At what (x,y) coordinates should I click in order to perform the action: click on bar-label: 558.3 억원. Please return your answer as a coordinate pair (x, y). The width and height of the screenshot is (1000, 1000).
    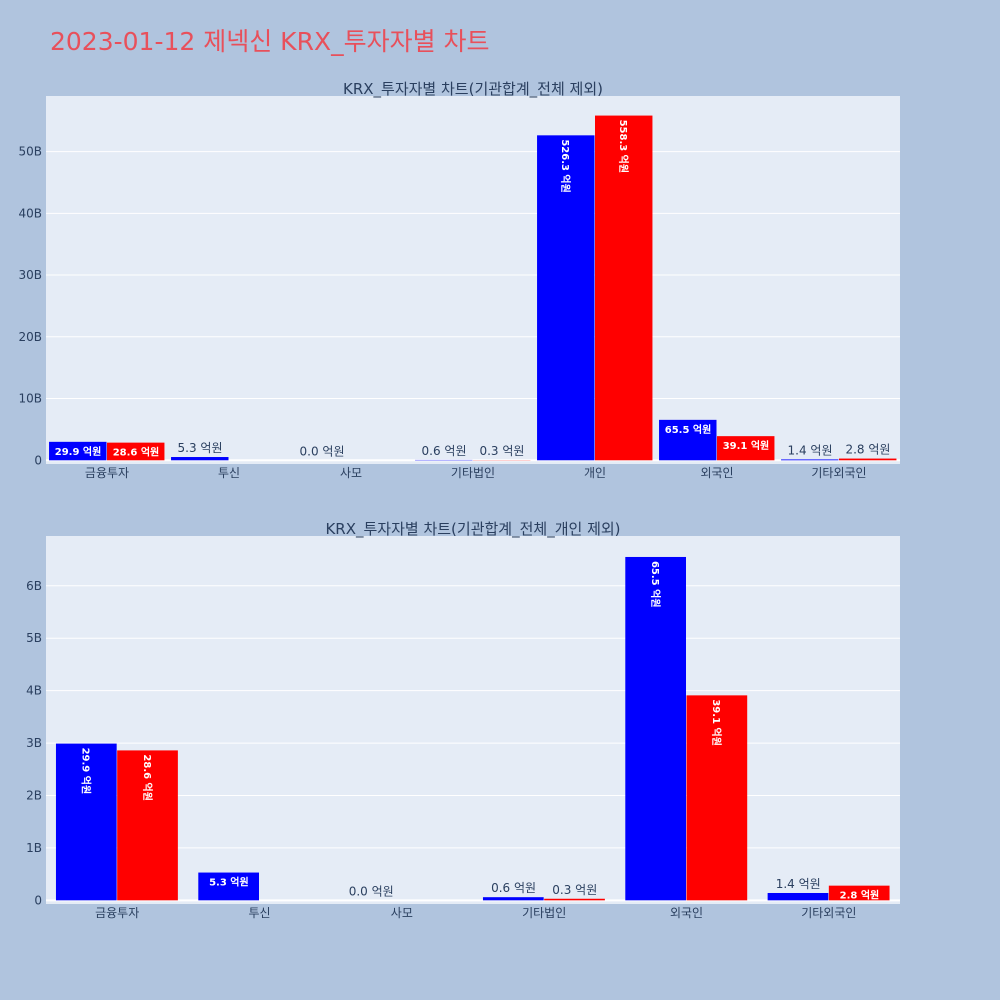
    Looking at the image, I should click on (623, 147).